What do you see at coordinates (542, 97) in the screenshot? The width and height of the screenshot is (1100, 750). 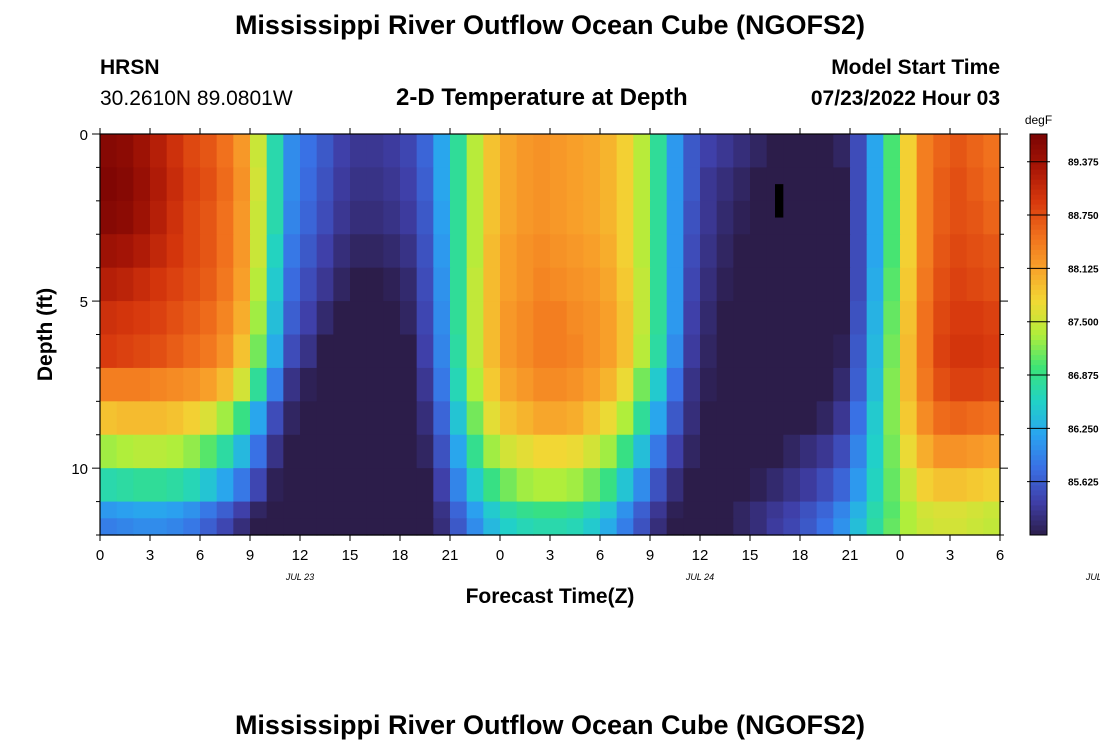 I see `plot-title: 2-D Temperature at Depth` at bounding box center [542, 97].